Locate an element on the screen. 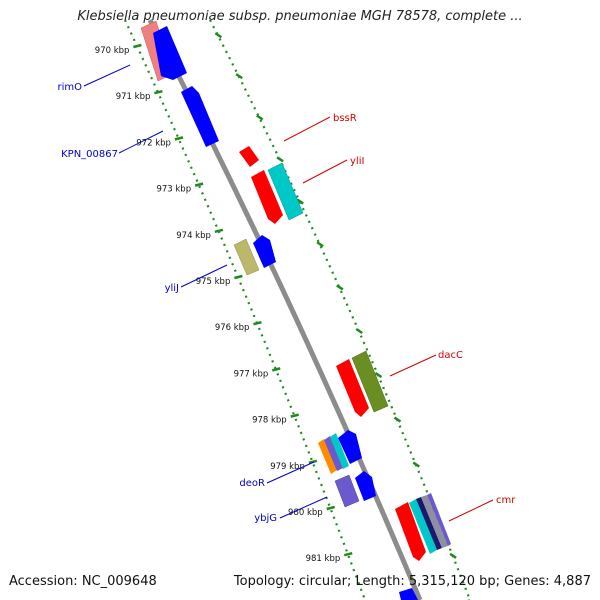 This screenshot has width=600, height=600. gene-cmr-purple is located at coordinates (439, 519).